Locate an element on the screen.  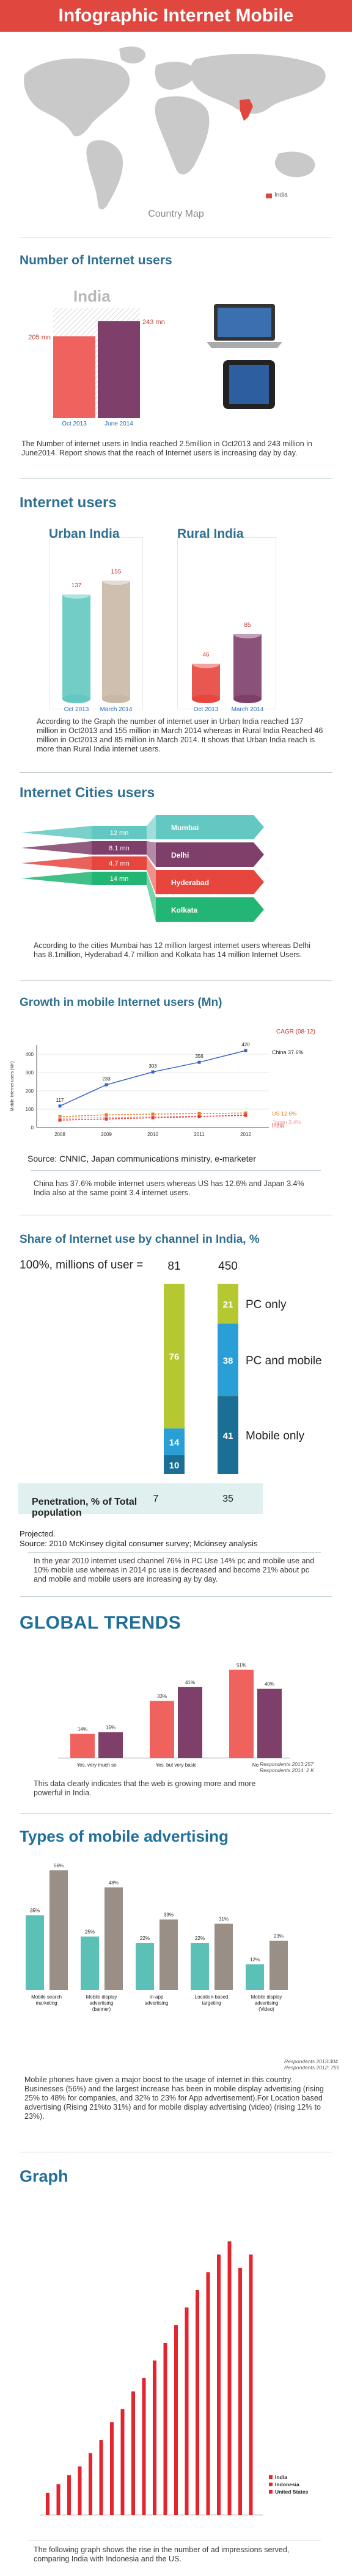
tick-label: 2009 is located at coordinates (107, 1134).